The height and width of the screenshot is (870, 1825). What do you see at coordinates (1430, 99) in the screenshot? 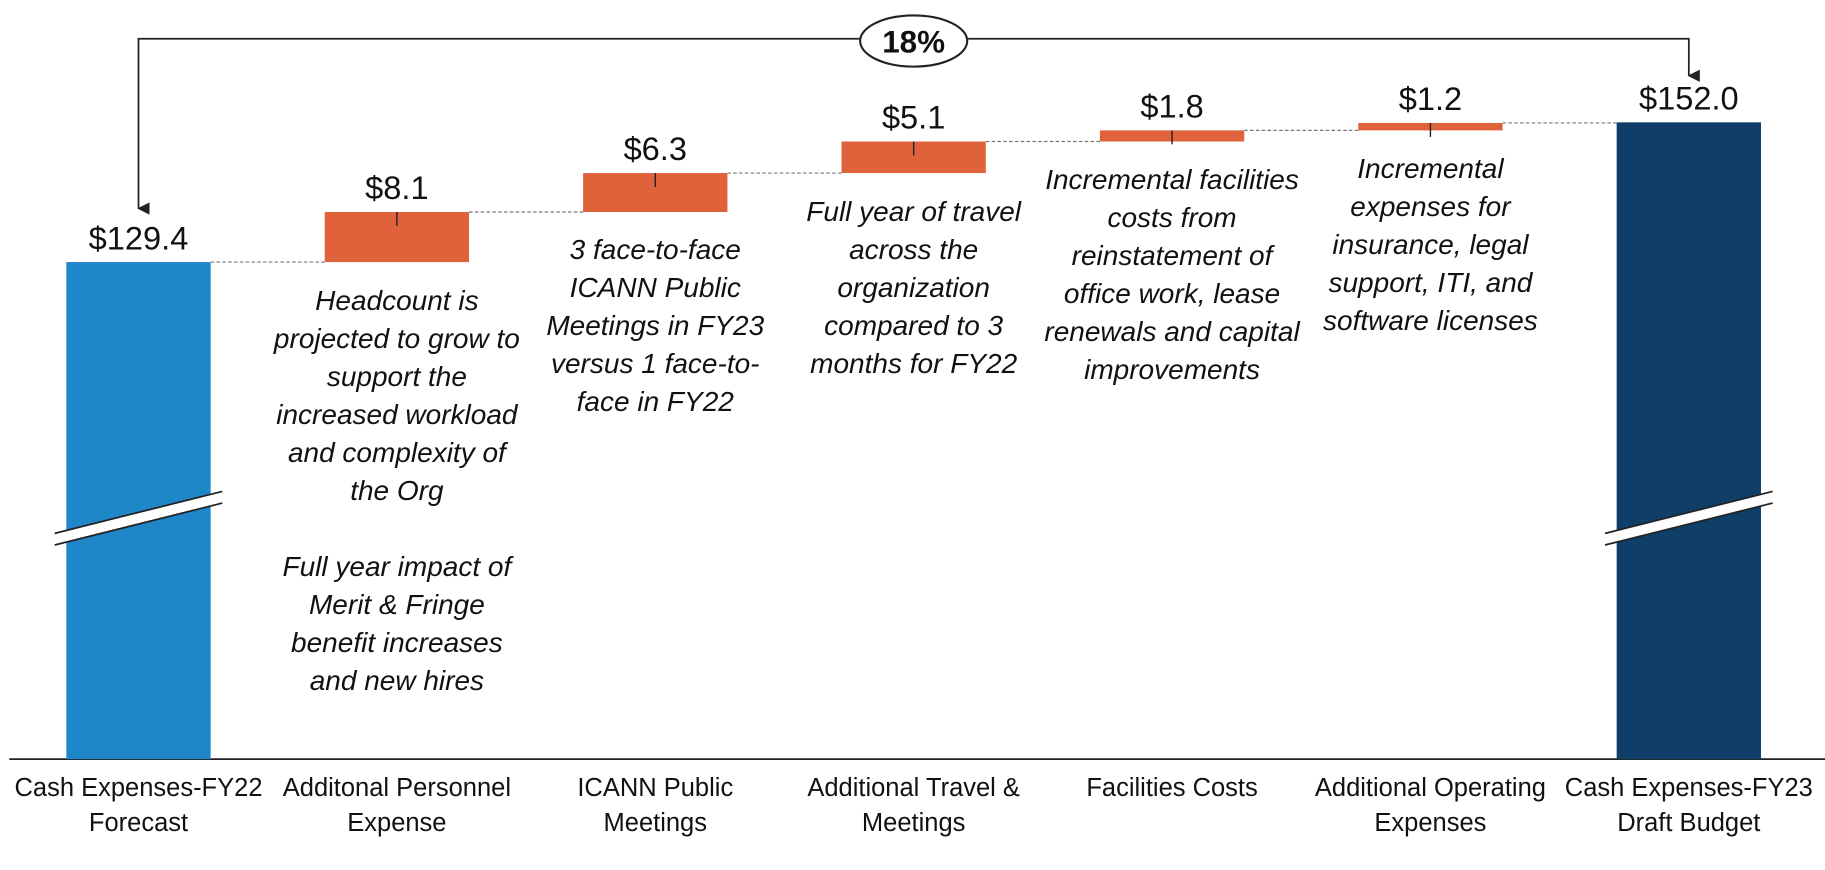
I see `value-label: $1.2` at bounding box center [1430, 99].